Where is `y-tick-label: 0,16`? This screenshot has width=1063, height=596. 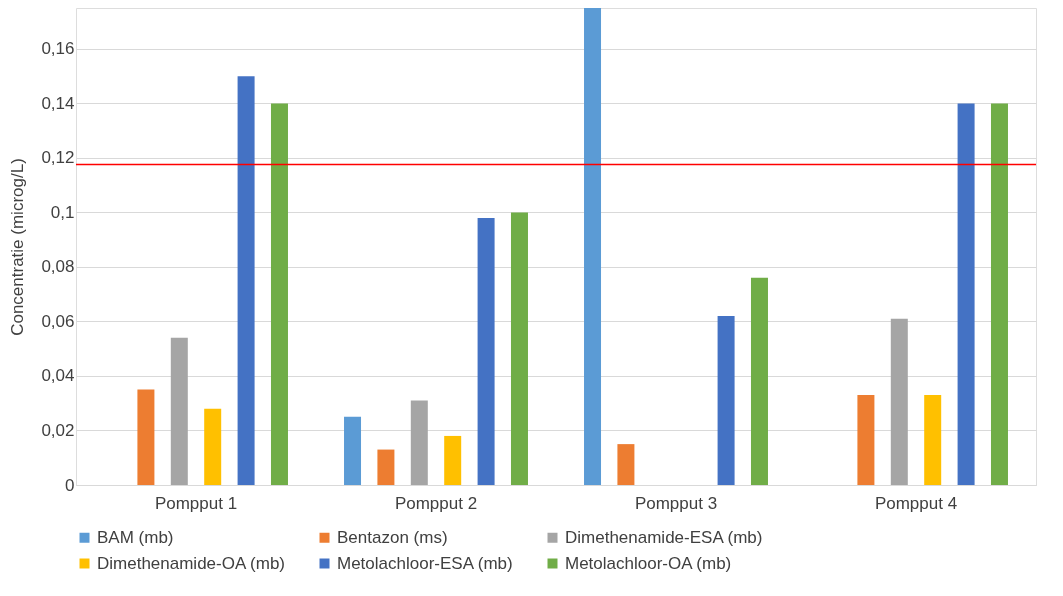 y-tick-label: 0,16 is located at coordinates (58, 49).